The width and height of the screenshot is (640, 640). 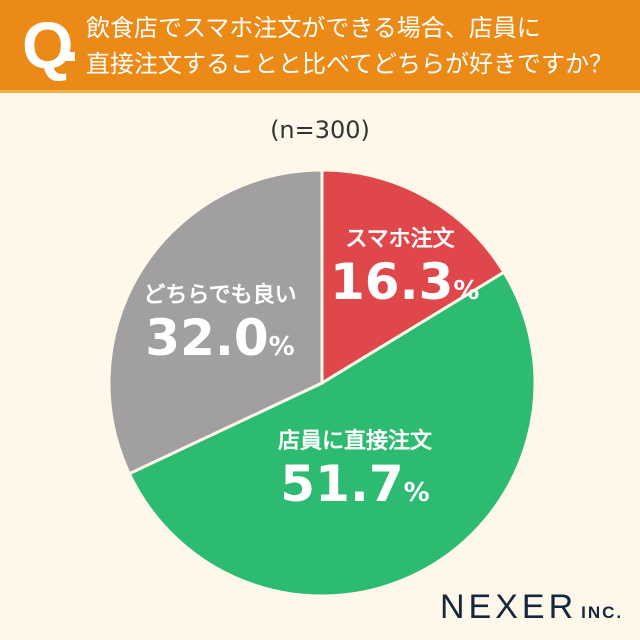 What do you see at coordinates (400, 239) in the screenshot?
I see `slice-name: スマホ注文` at bounding box center [400, 239].